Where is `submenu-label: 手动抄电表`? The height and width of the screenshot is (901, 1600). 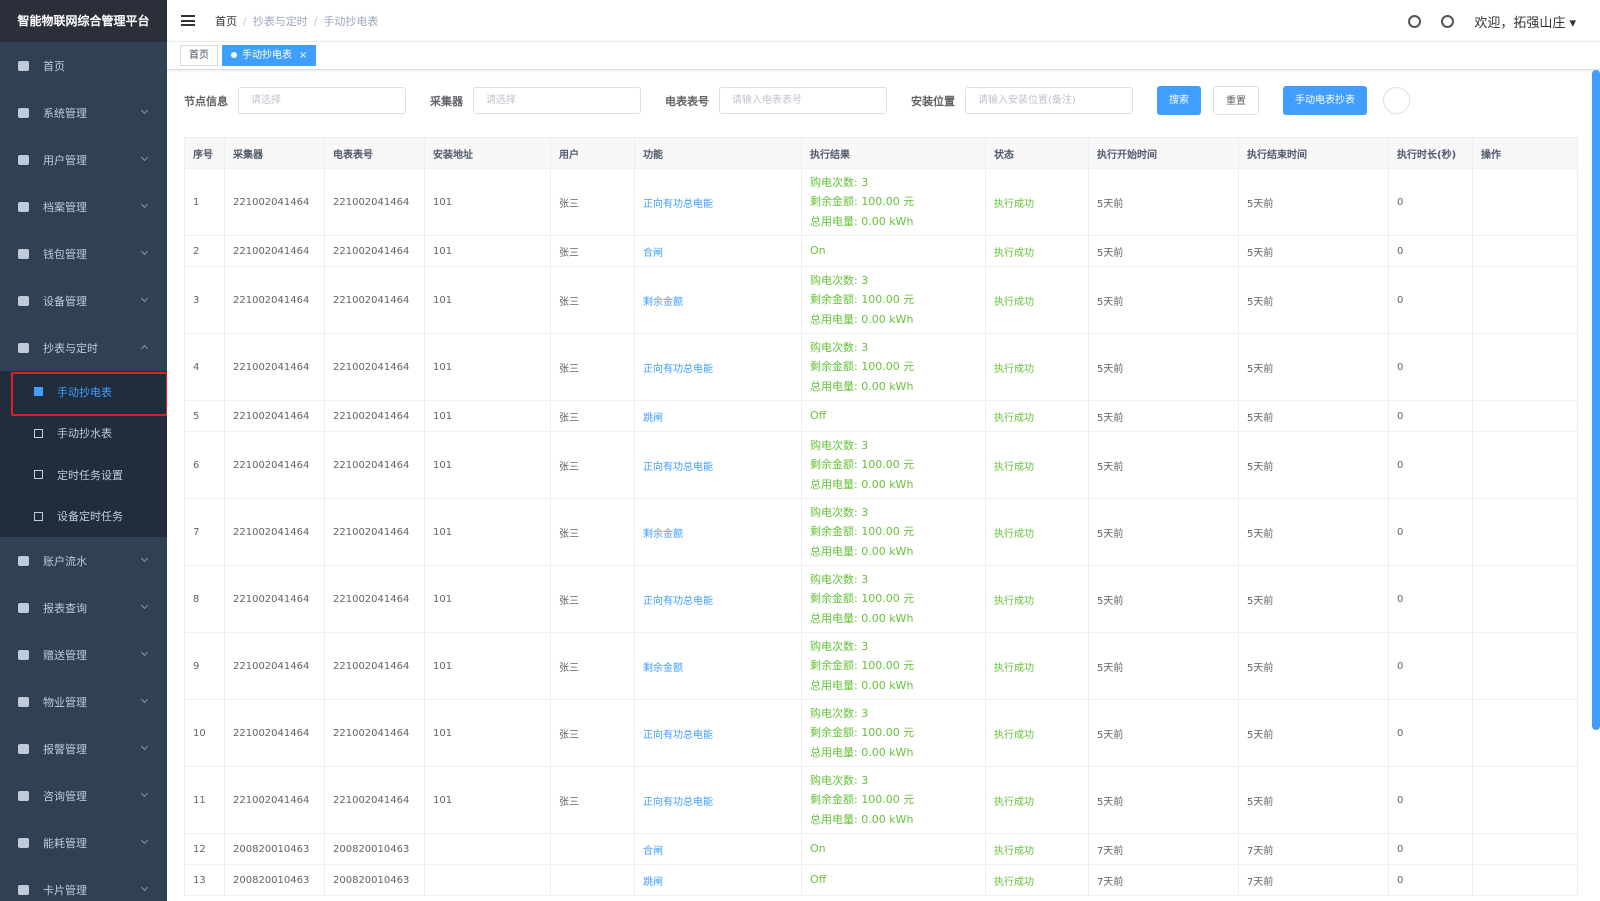
submenu-label: 手动抄电表 is located at coordinates (84, 392).